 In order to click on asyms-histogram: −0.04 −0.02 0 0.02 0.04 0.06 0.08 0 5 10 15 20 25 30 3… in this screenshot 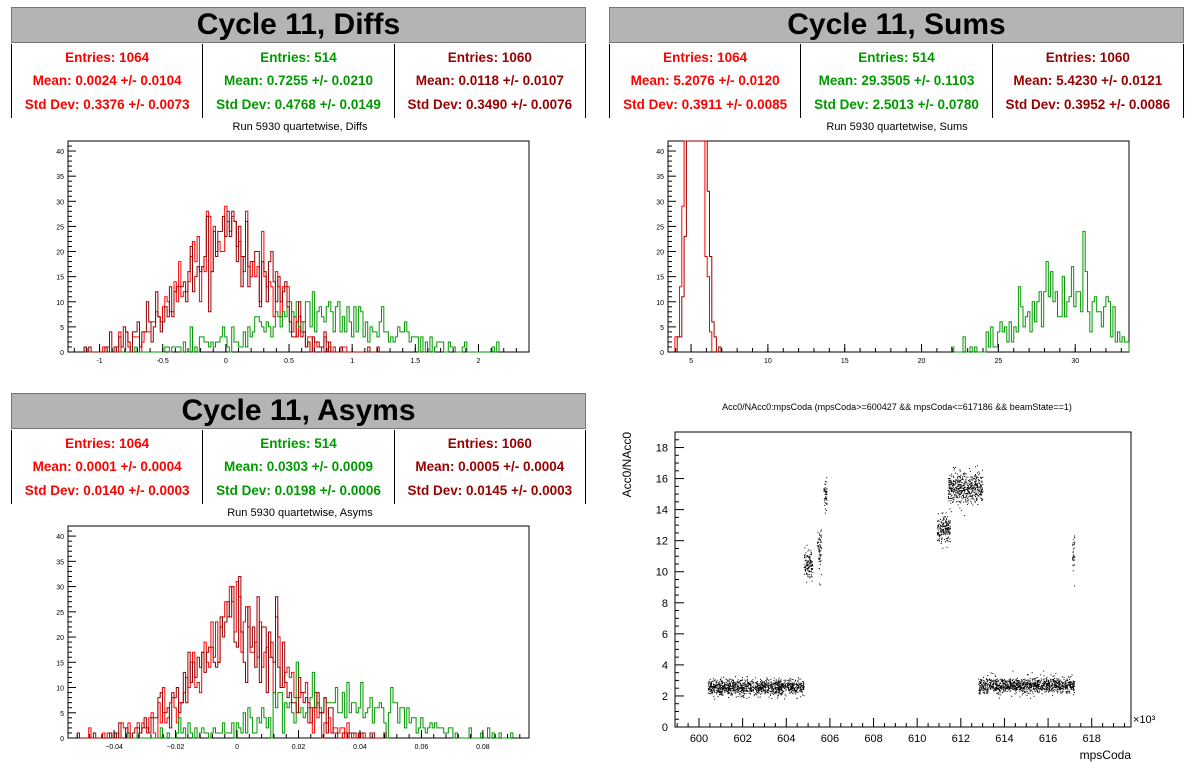, I will do `click(293, 638)`.